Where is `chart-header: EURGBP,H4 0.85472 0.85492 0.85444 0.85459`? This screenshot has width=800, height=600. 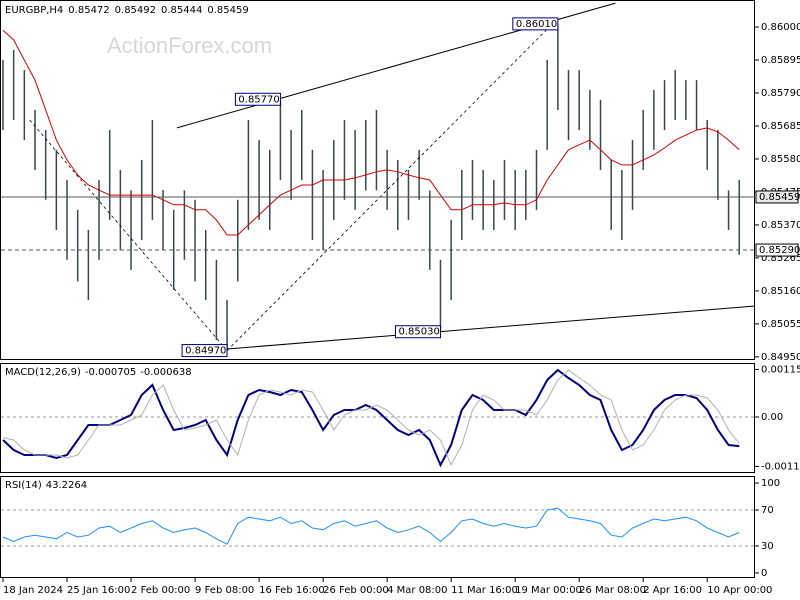 chart-header: EURGBP,H4 0.85472 0.85492 0.85444 0.85459 is located at coordinates (127, 10).